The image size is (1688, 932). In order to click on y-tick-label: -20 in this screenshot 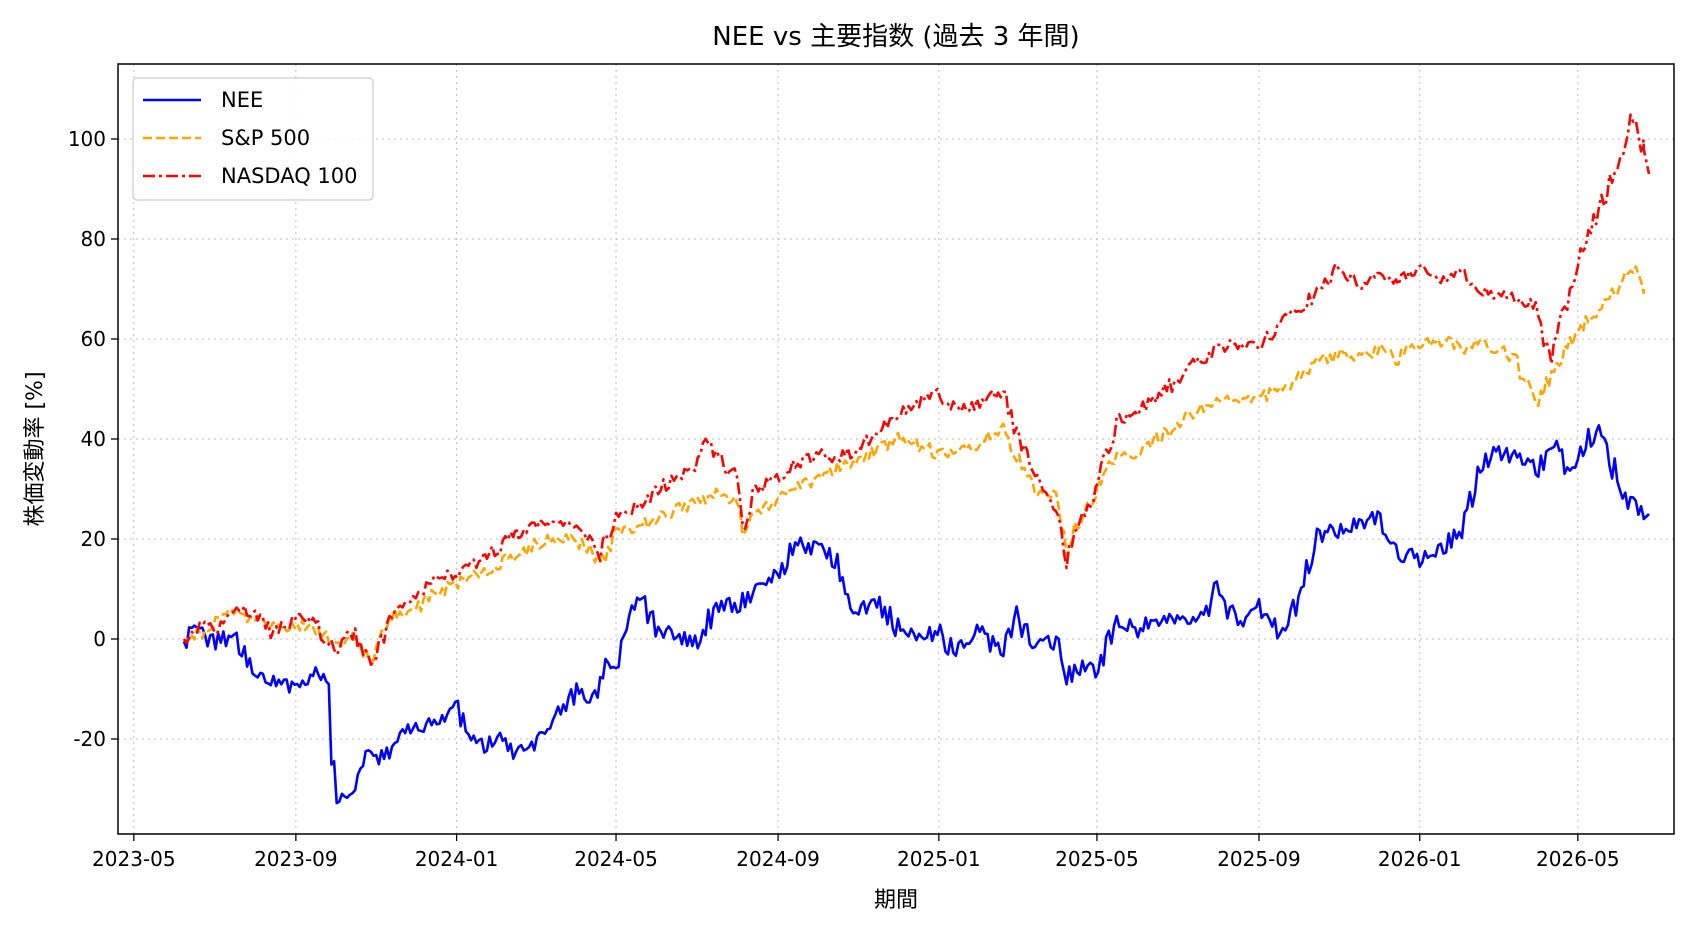, I will do `click(89, 739)`.